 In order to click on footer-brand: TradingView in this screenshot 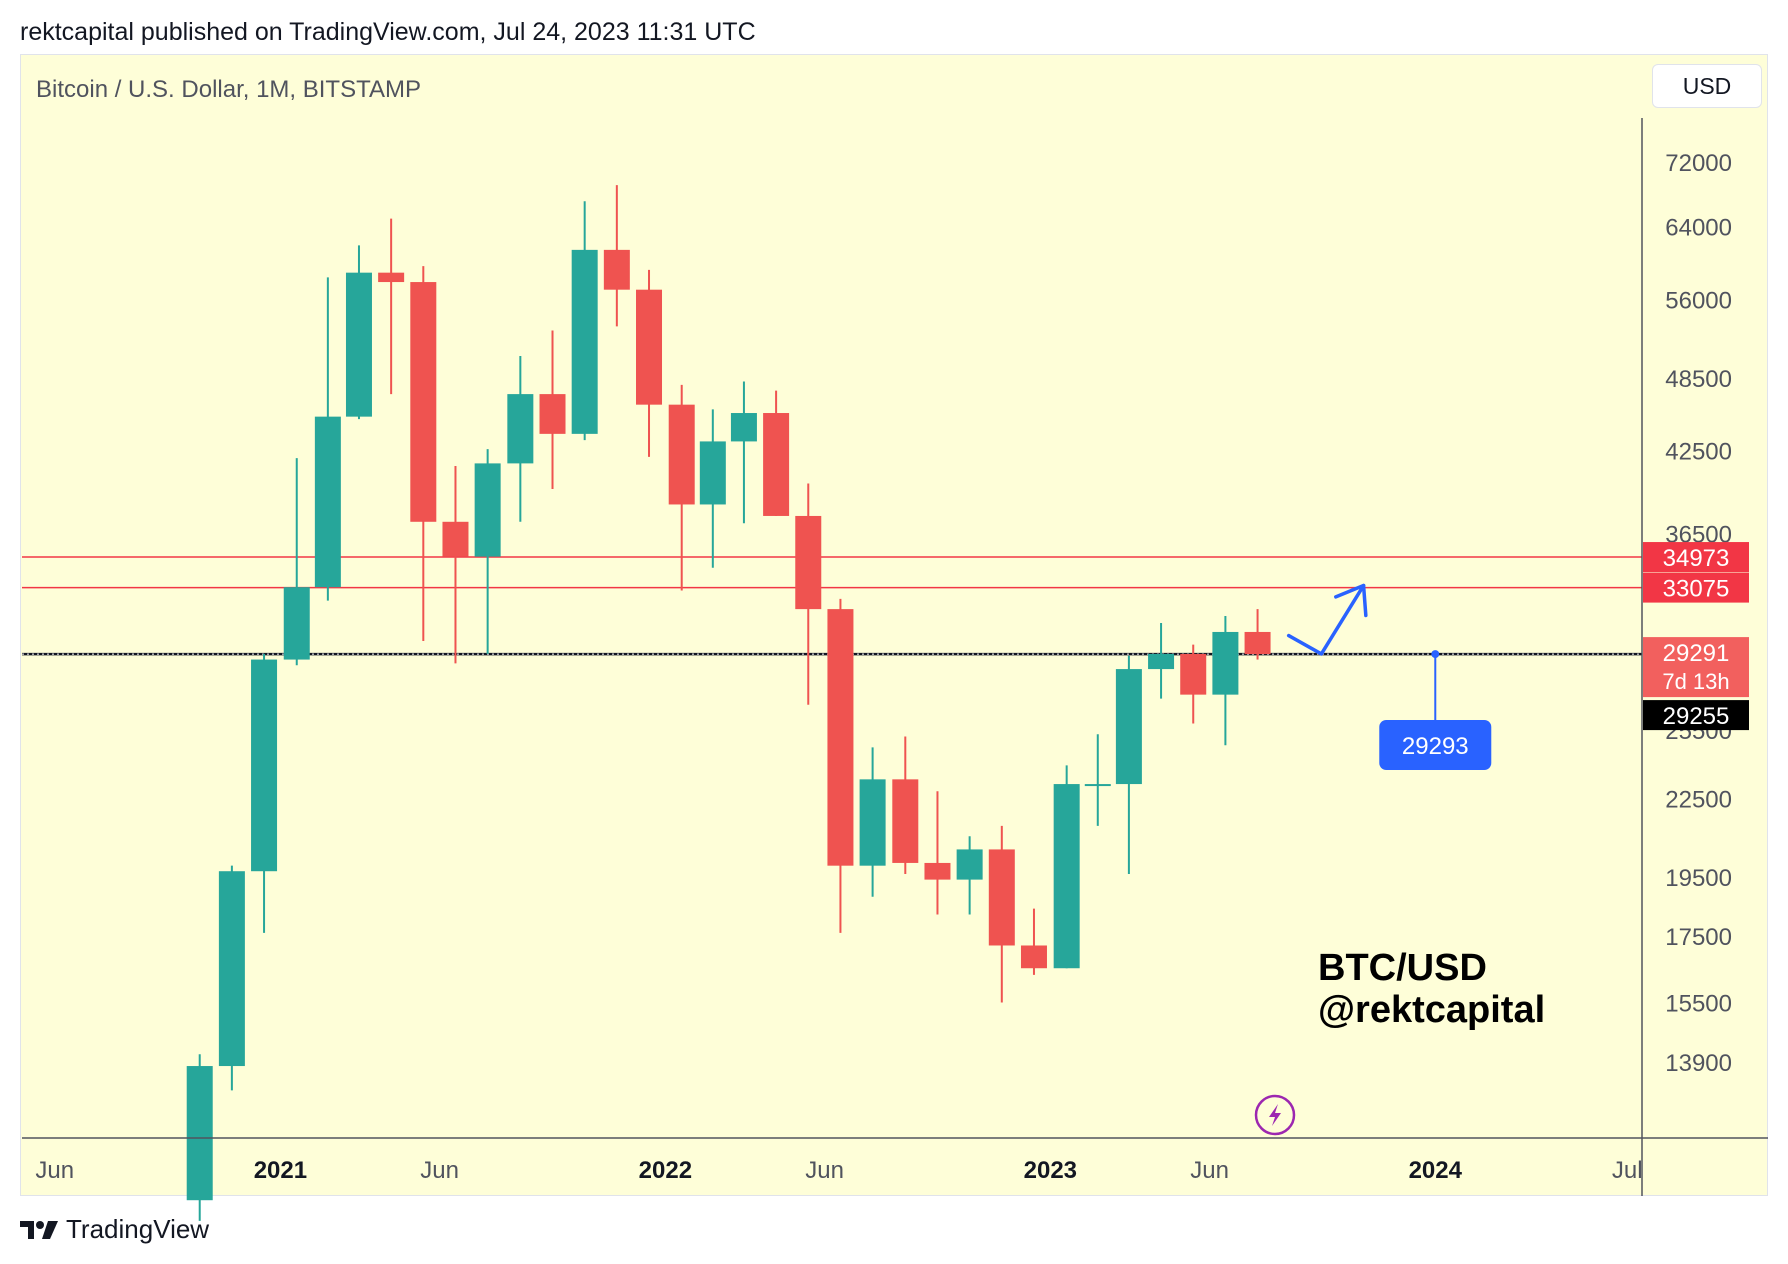, I will do `click(114, 1229)`.